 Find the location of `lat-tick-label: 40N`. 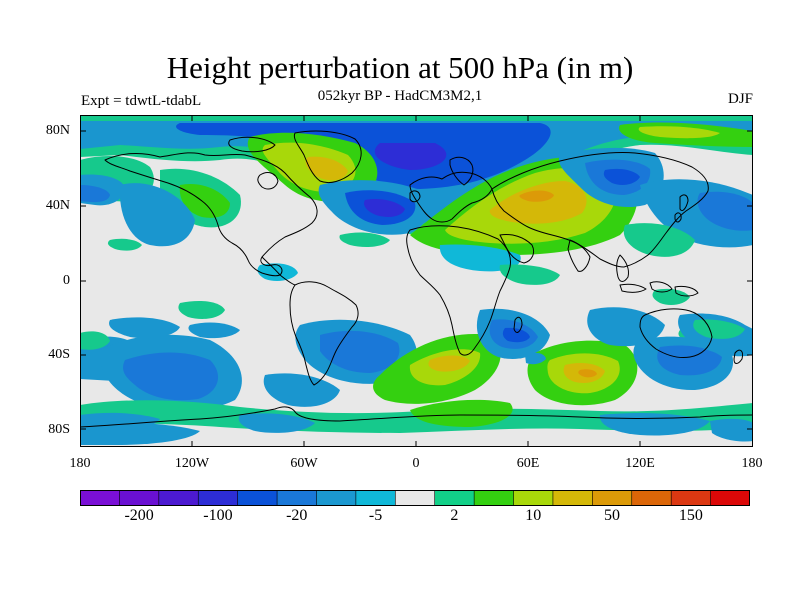

lat-tick-label: 40N is located at coordinates (57, 205).